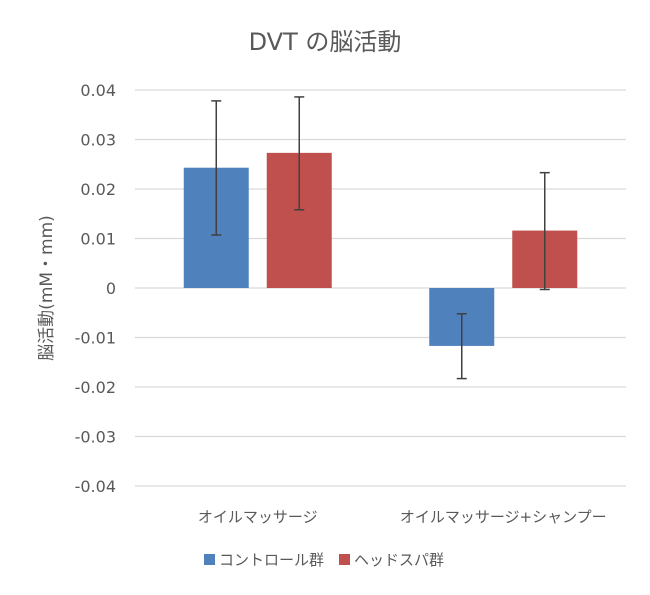  I want to click on y-tick-label: -0.02, so click(95, 387).